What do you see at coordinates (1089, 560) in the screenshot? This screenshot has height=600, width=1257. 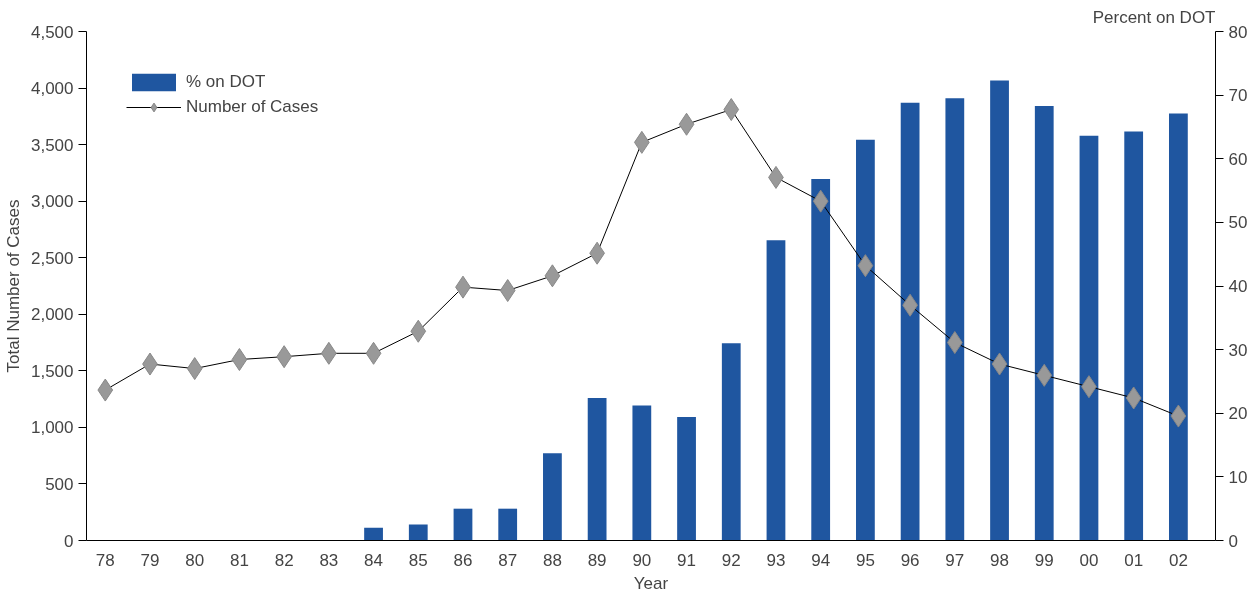 I see `x-tick-label: 00` at bounding box center [1089, 560].